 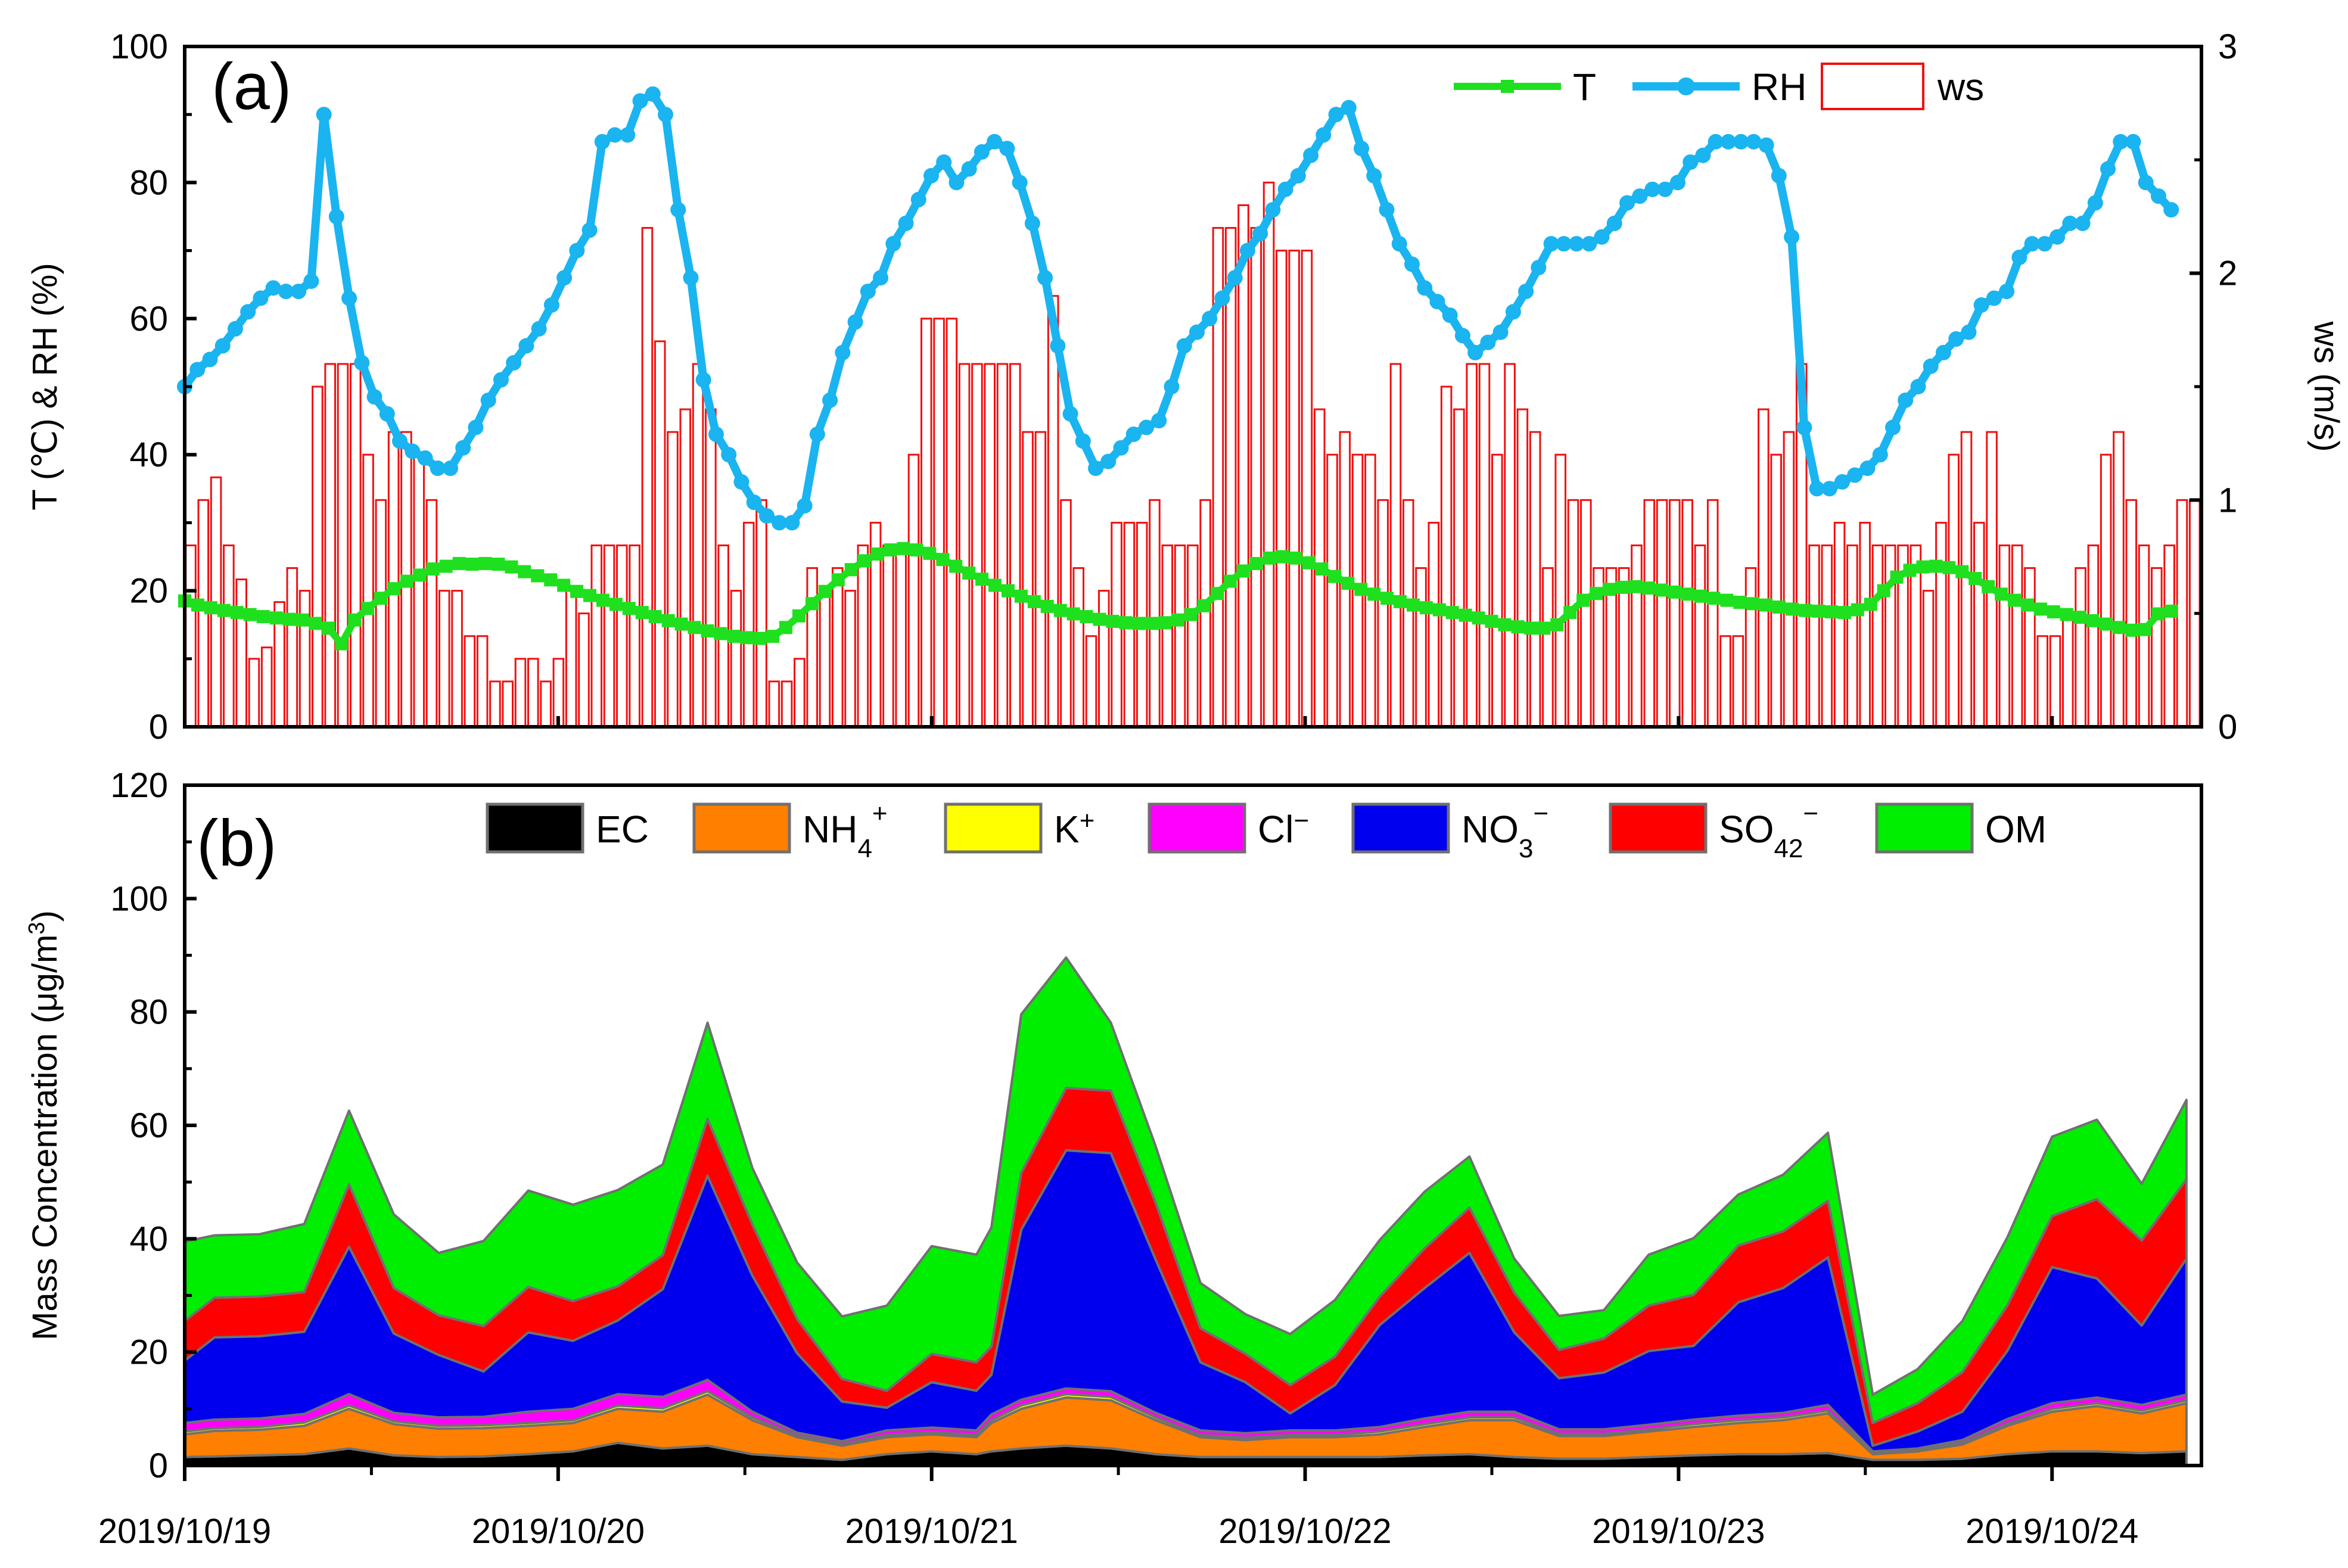 What do you see at coordinates (236, 843) in the screenshot?
I see `panel-b-label: (b)` at bounding box center [236, 843].